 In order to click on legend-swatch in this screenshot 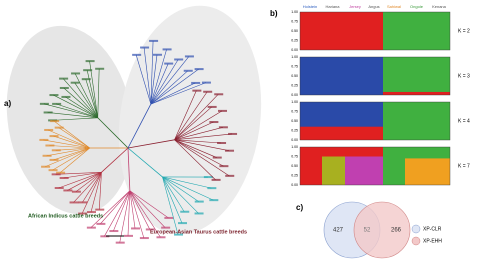, I will do `click(416, 229)`.